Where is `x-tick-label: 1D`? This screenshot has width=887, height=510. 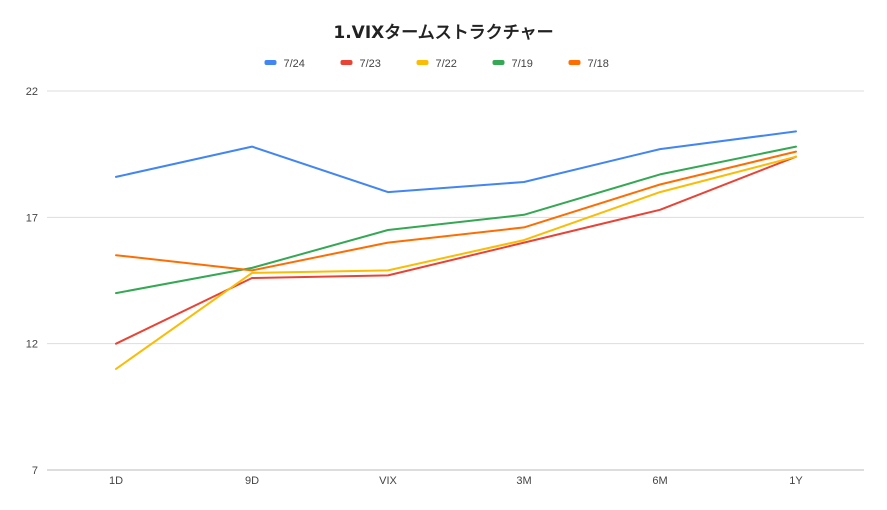
x-tick-label: 1D is located at coordinates (116, 481).